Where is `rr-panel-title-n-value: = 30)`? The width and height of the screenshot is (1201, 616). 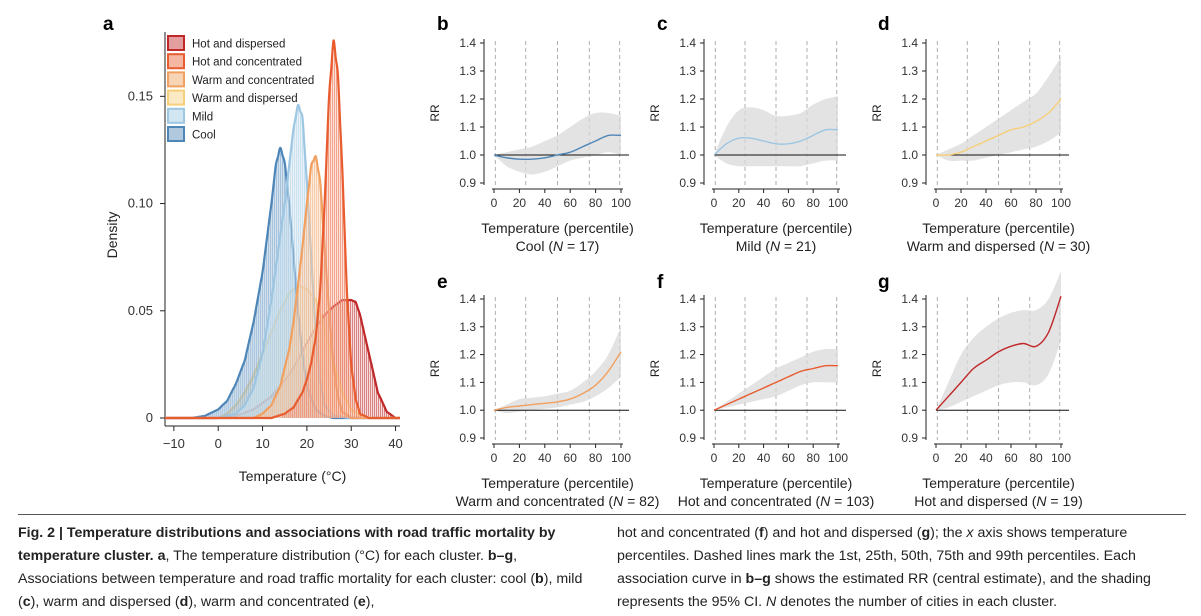 rr-panel-title-n-value: = 30) is located at coordinates (1072, 246).